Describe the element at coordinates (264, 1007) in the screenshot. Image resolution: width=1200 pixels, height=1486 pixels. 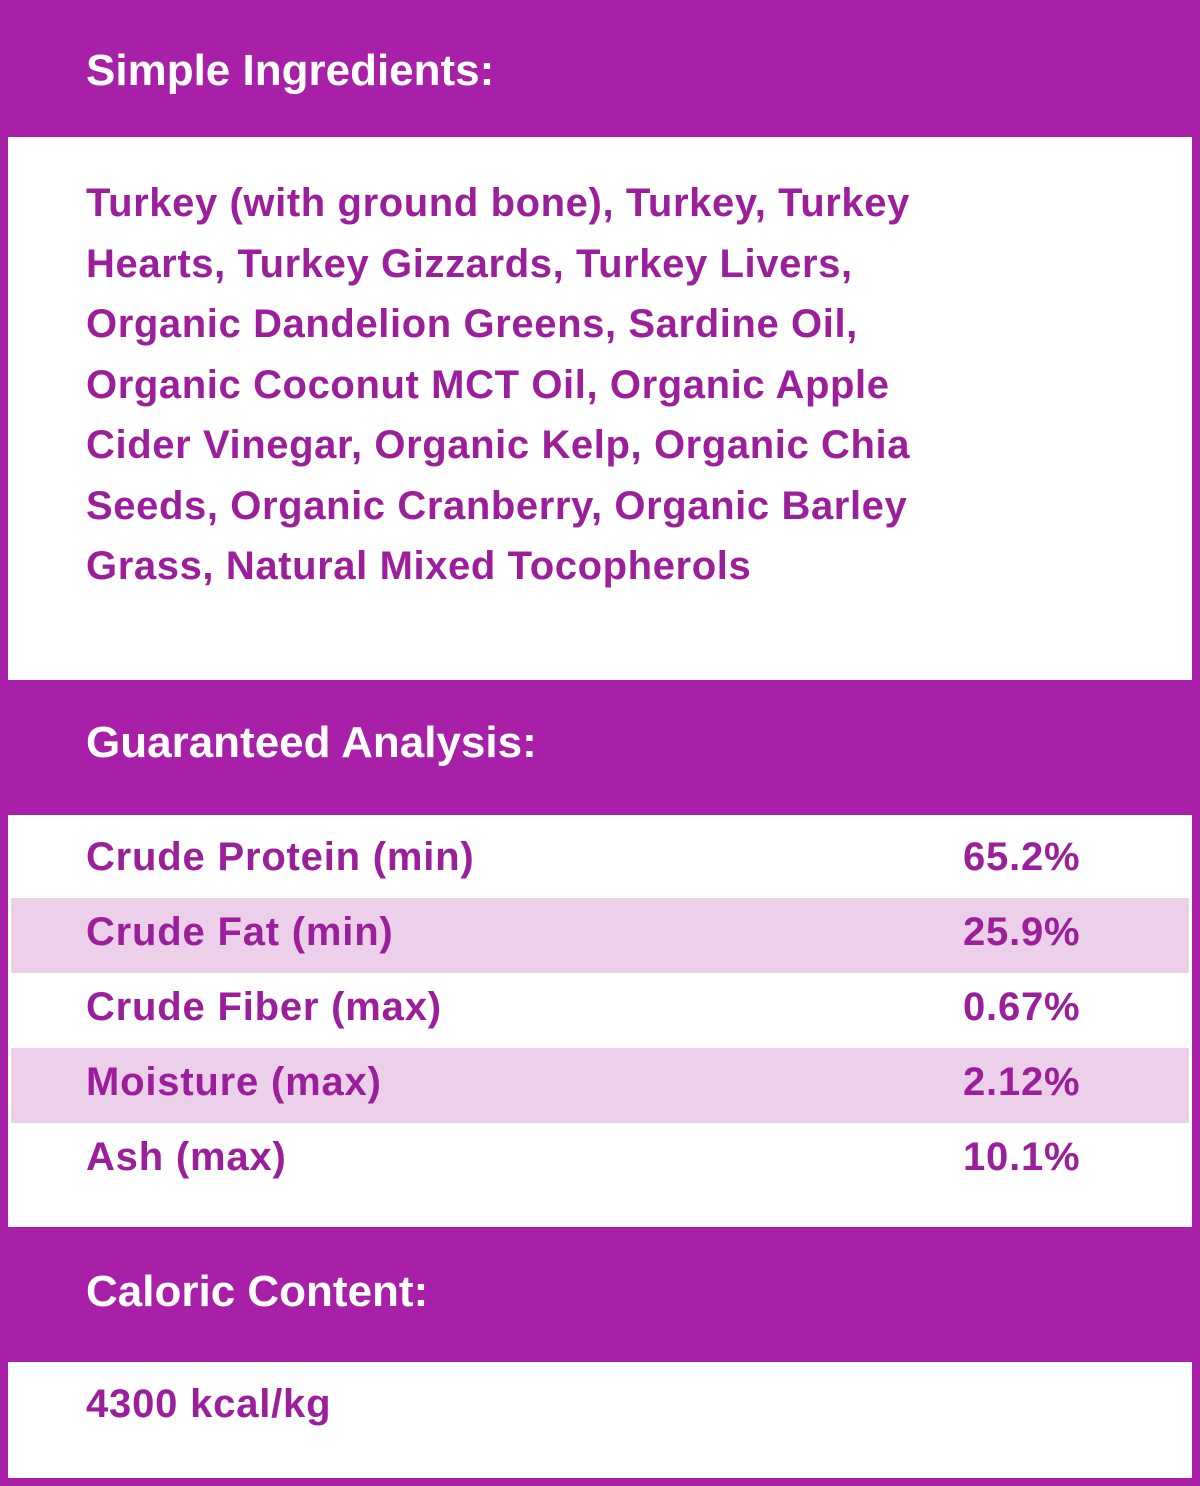
I see `analysis-label: Crude Fiber (max)` at that location.